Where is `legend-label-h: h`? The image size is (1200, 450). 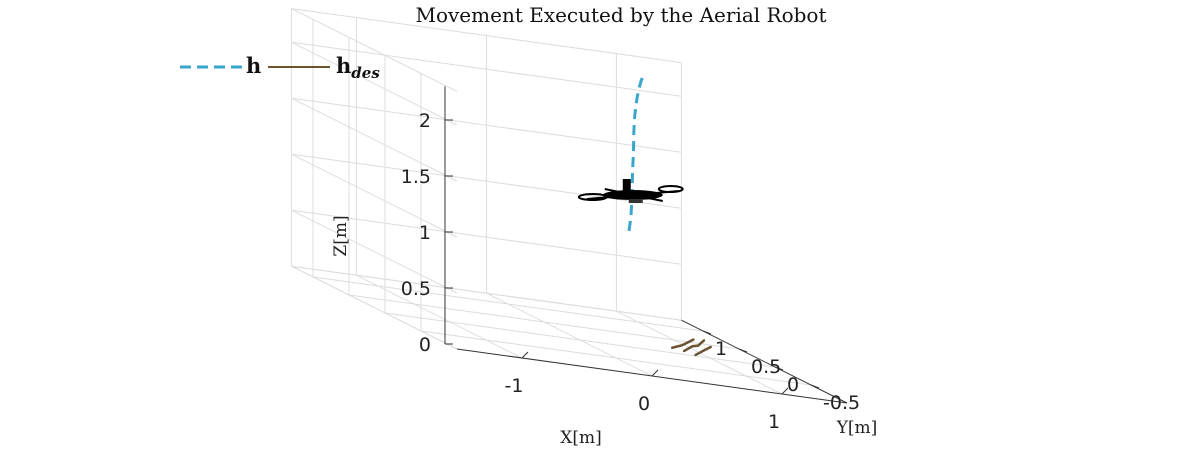 legend-label-h: h is located at coordinates (253, 65).